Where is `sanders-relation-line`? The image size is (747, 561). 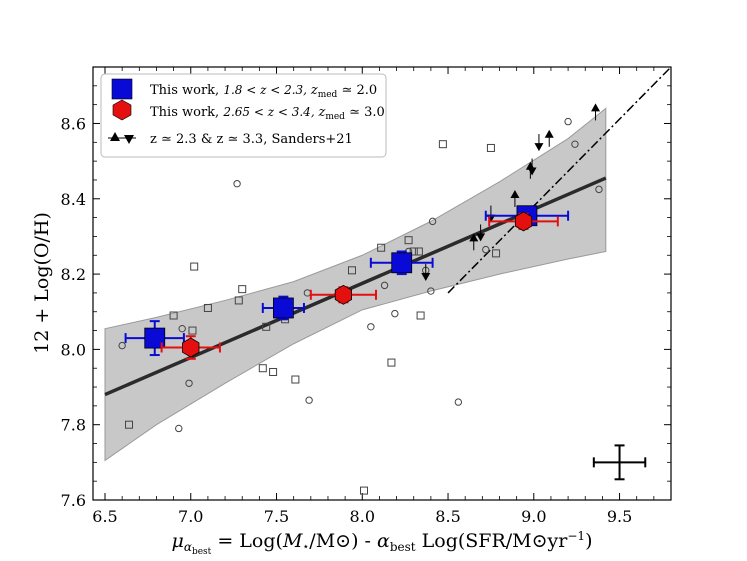
sanders-relation-line is located at coordinates (559, 180).